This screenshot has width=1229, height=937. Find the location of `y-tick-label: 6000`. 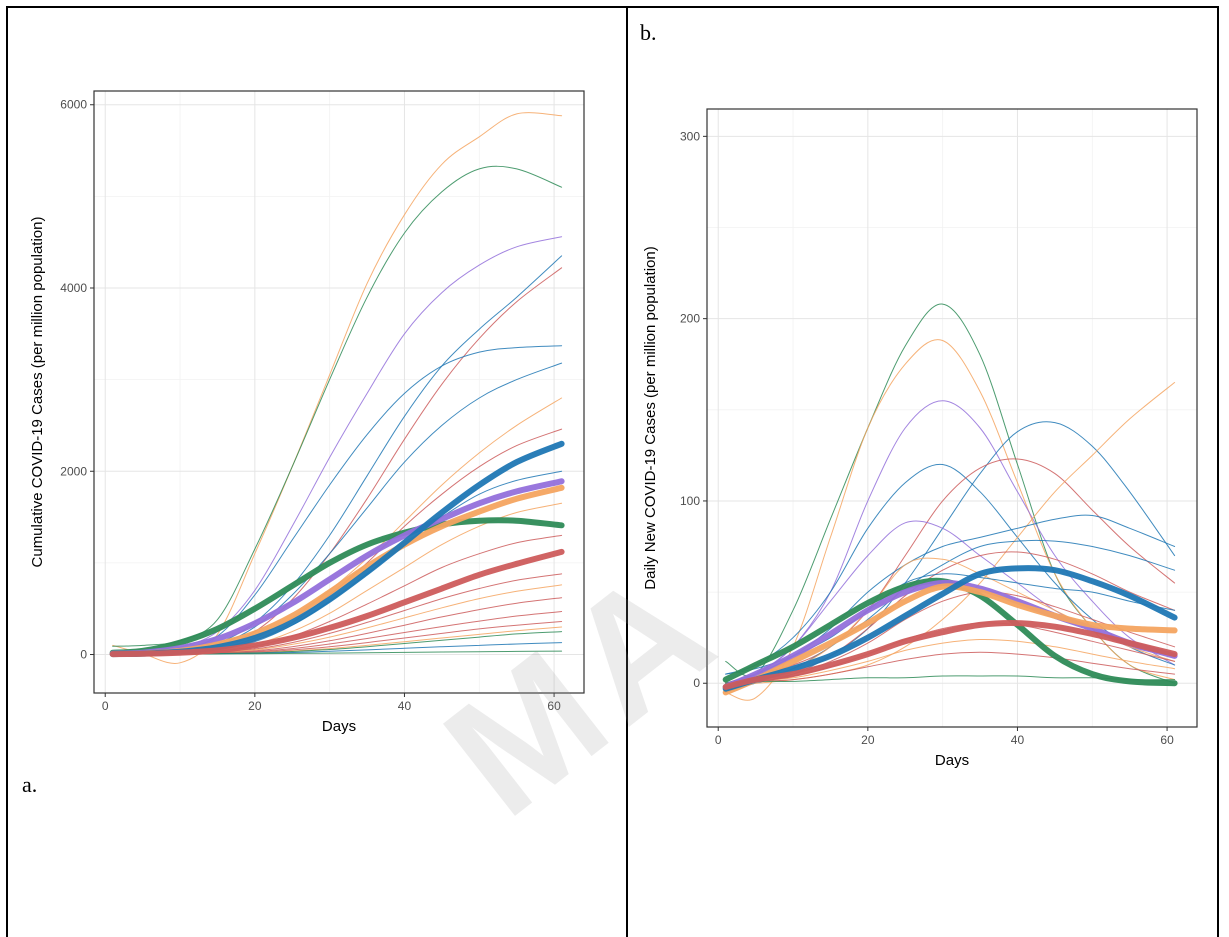

y-tick-label: 6000 is located at coordinates (73, 105).